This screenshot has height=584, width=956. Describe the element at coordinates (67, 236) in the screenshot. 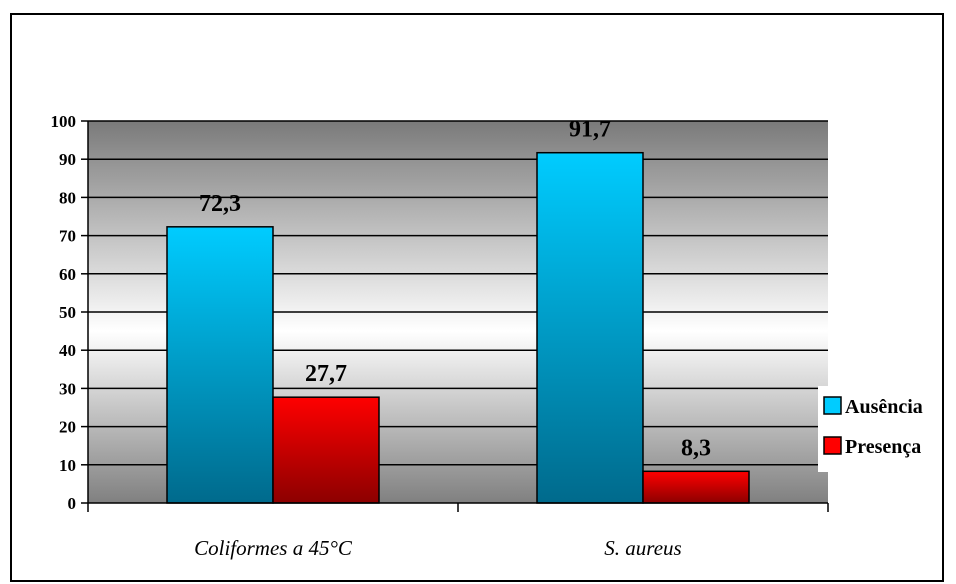

I see `y-tick-label: 70` at that location.